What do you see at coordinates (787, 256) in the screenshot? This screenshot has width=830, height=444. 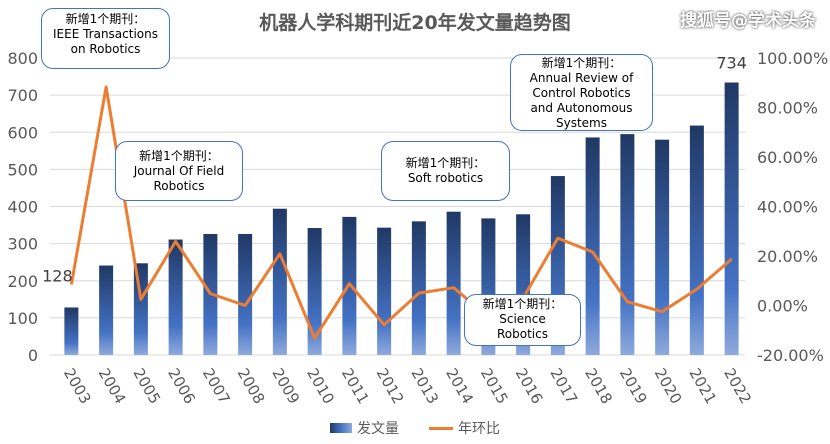 I see `y-right-tick-label: 20.00%` at bounding box center [787, 256].